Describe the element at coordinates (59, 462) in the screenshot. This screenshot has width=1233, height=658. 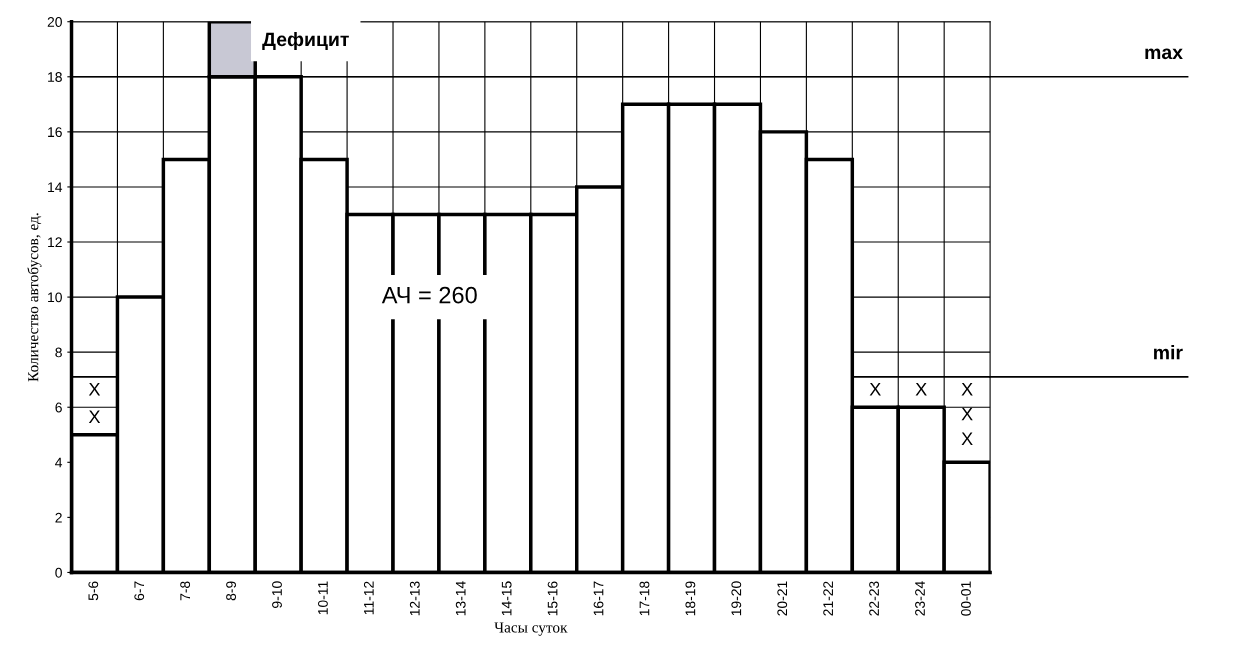
I see `y-tick-label: 4` at that location.